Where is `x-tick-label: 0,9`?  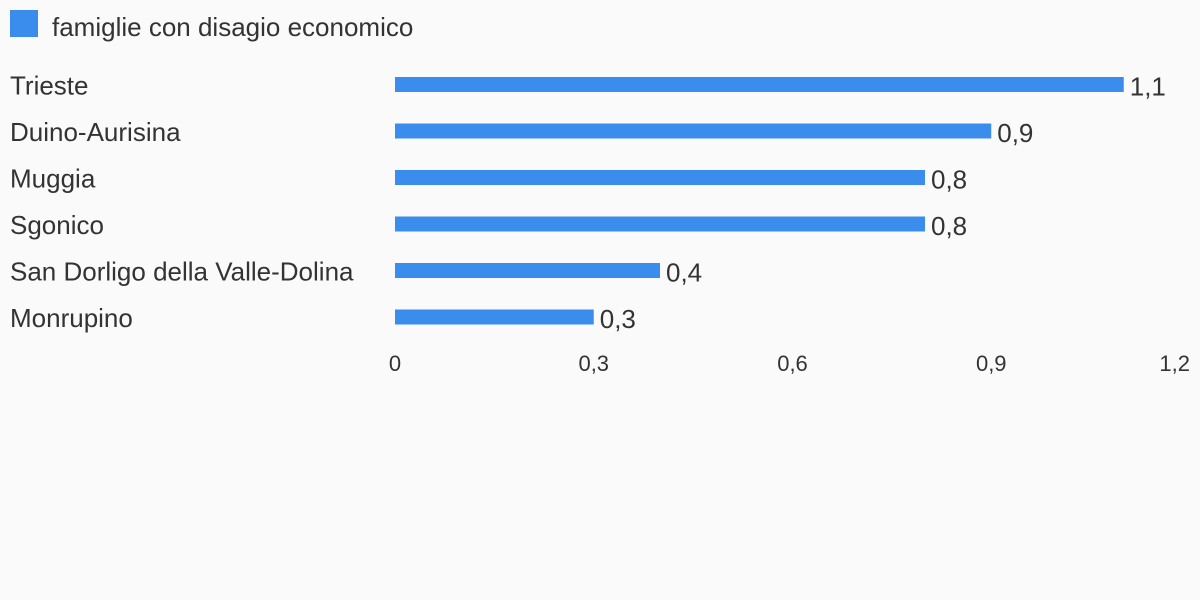 x-tick-label: 0,9 is located at coordinates (991, 363).